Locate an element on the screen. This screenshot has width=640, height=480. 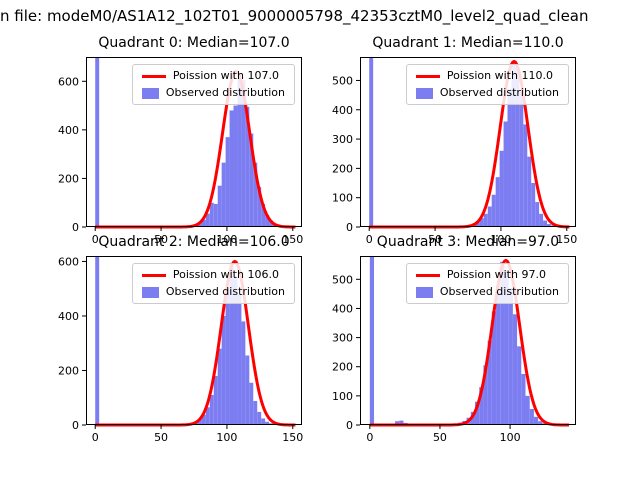
plot-title-quadrant-1: Quadrant 1: Median=110.0 is located at coordinates (468, 43).